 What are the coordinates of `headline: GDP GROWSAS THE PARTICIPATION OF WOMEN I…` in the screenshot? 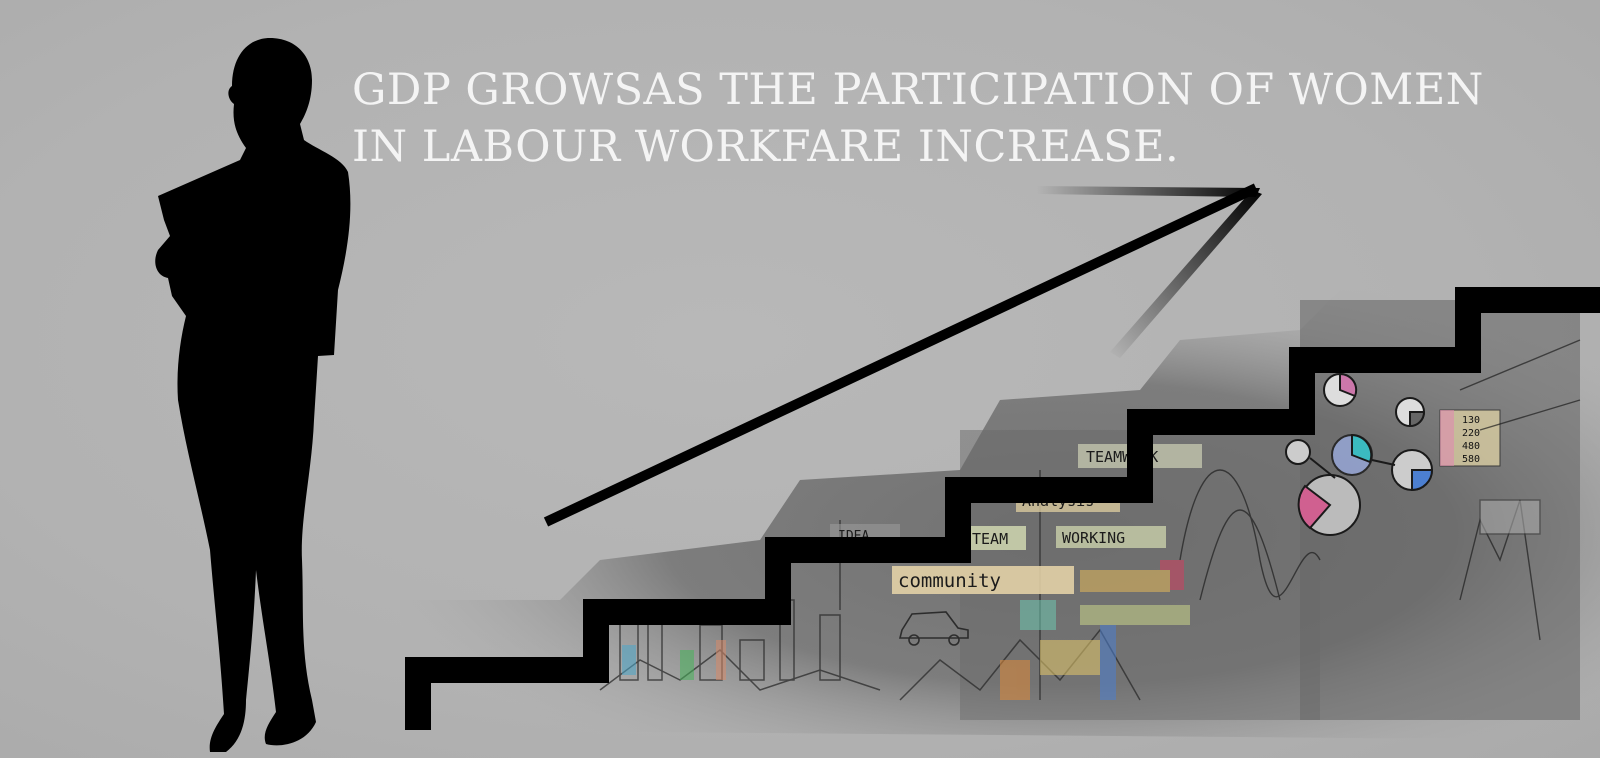 It's located at (962, 119).